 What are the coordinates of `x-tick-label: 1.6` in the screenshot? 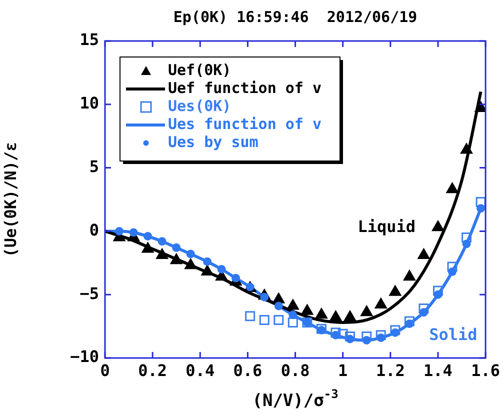 It's located at (485, 370).